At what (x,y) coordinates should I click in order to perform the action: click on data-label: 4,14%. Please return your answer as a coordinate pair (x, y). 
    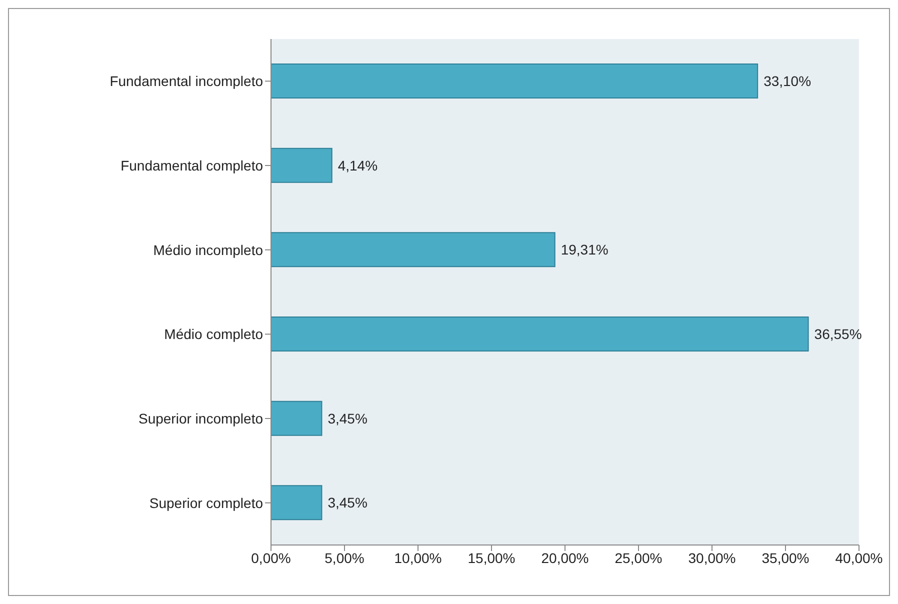
    Looking at the image, I should click on (358, 165).